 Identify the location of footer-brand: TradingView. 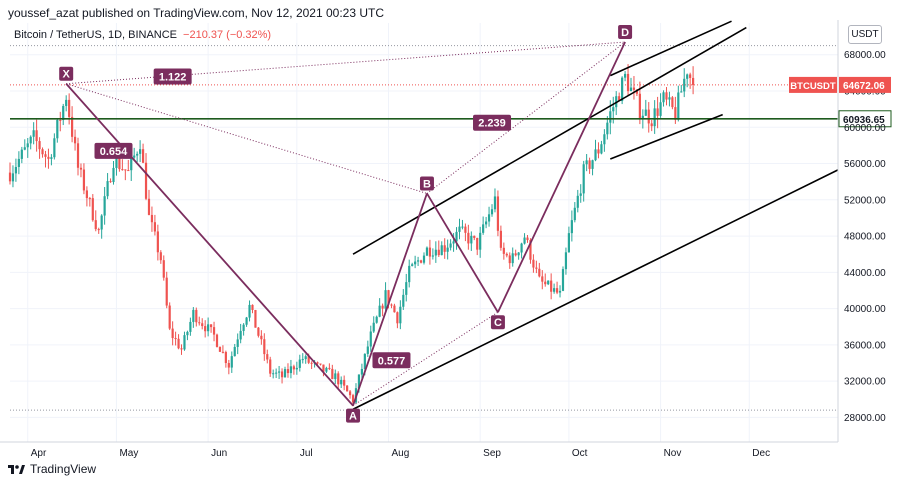
(52, 469).